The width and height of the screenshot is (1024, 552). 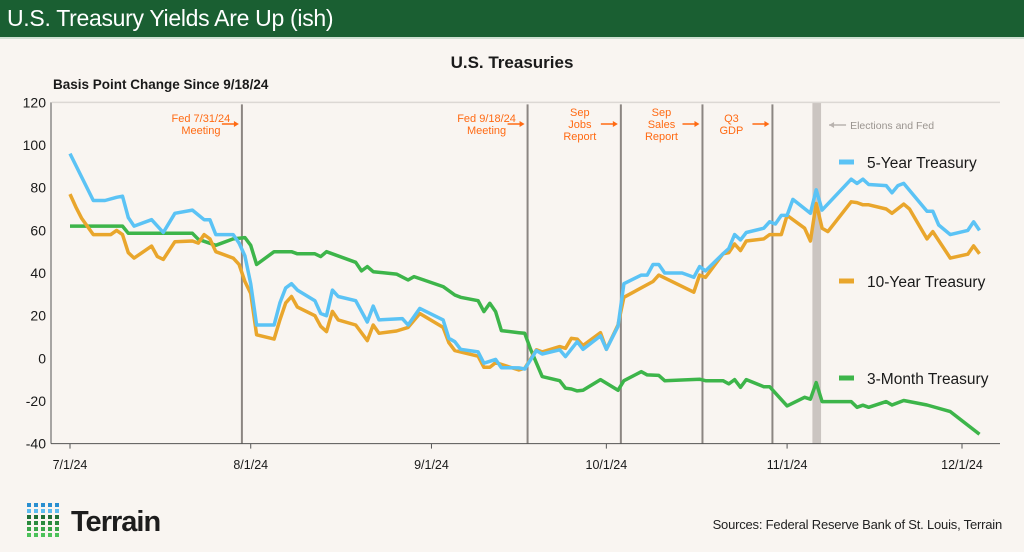 I want to click on event-label: Q3, so click(x=731, y=119).